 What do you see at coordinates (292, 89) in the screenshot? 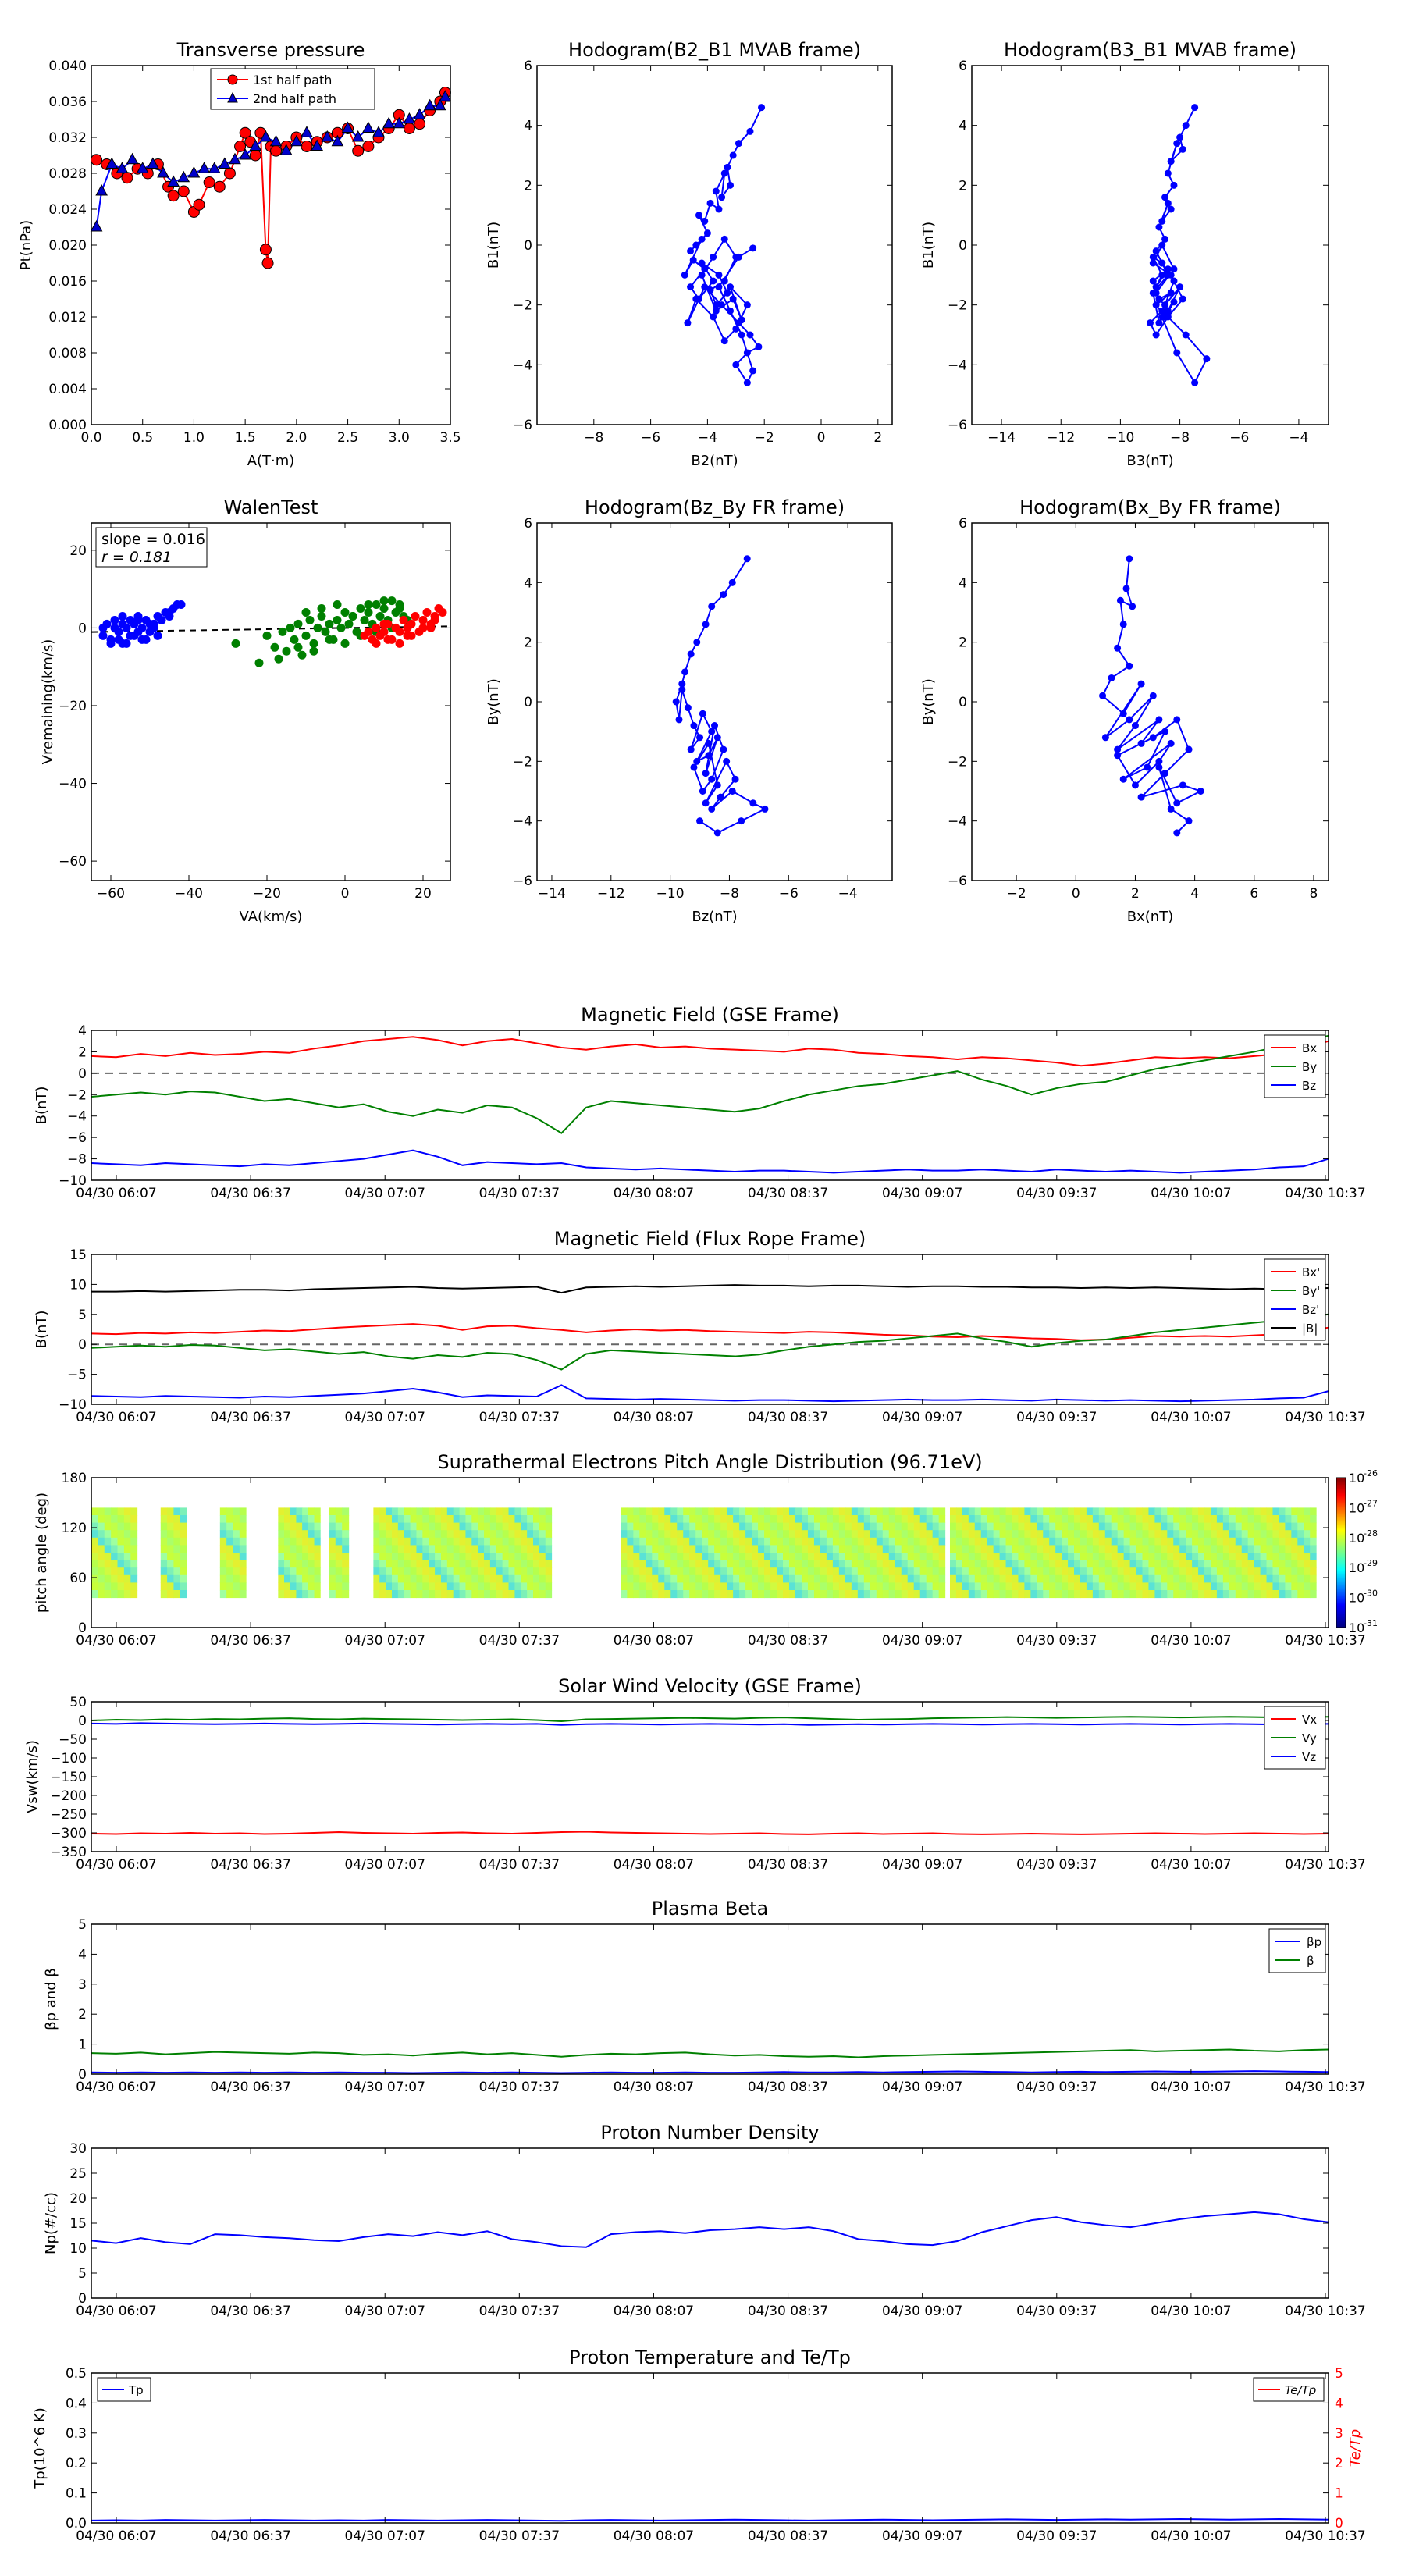
I see `legend-box` at bounding box center [292, 89].